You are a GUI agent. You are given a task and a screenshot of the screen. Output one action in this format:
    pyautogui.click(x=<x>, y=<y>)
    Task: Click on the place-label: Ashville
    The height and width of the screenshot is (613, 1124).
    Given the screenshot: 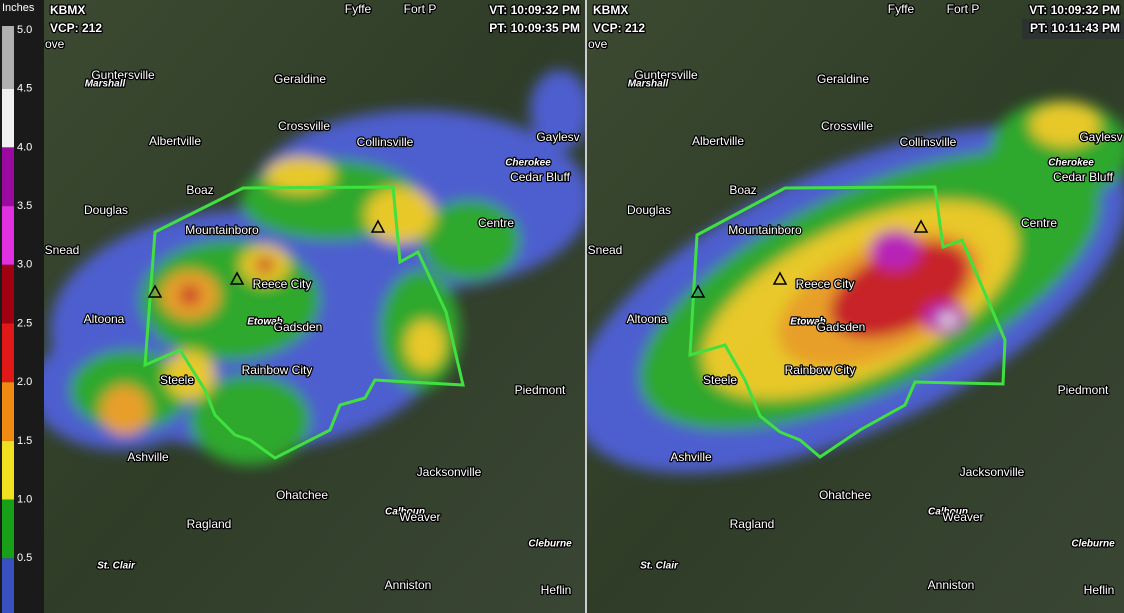 What is the action you would take?
    pyautogui.click(x=148, y=457)
    